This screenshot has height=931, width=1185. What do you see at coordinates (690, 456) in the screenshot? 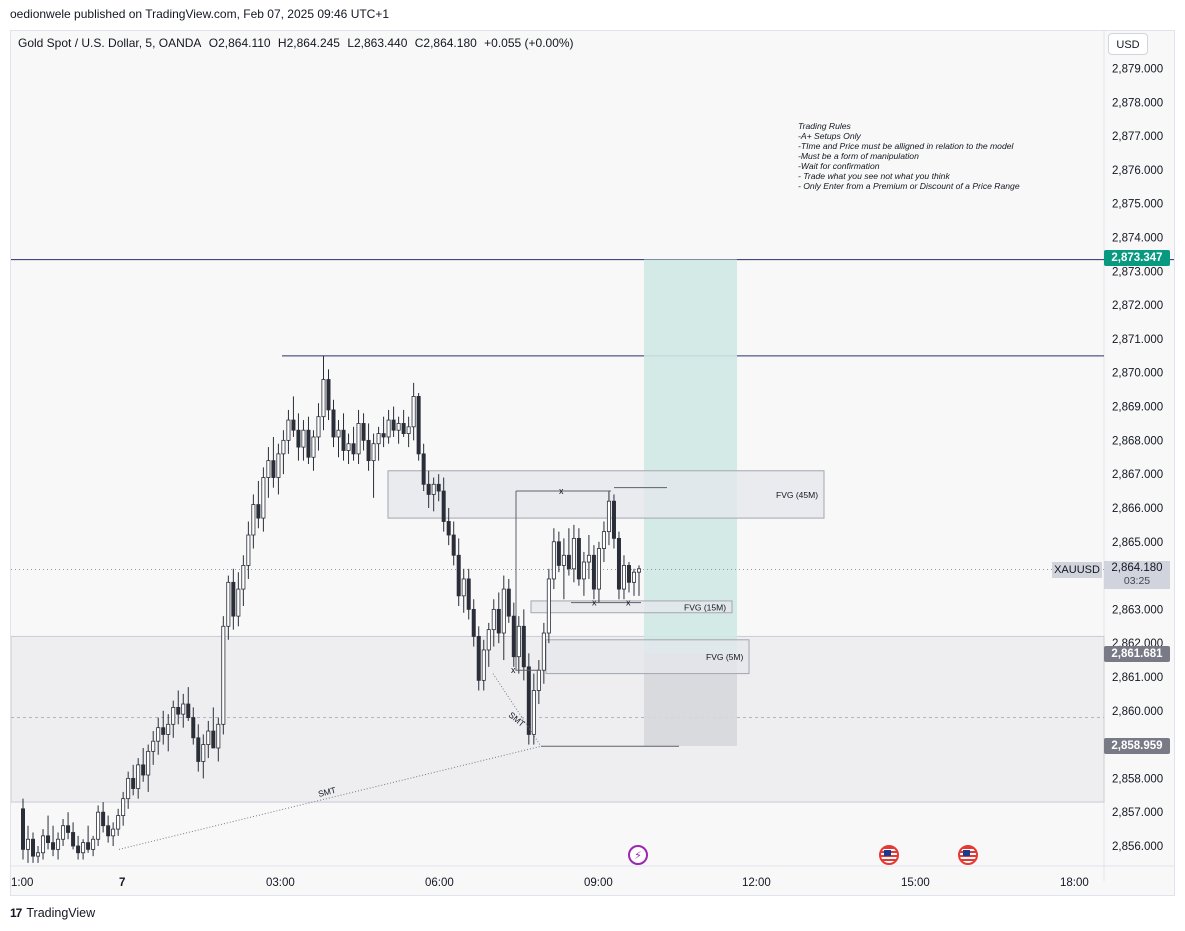
I see `position-target-zone` at bounding box center [690, 456].